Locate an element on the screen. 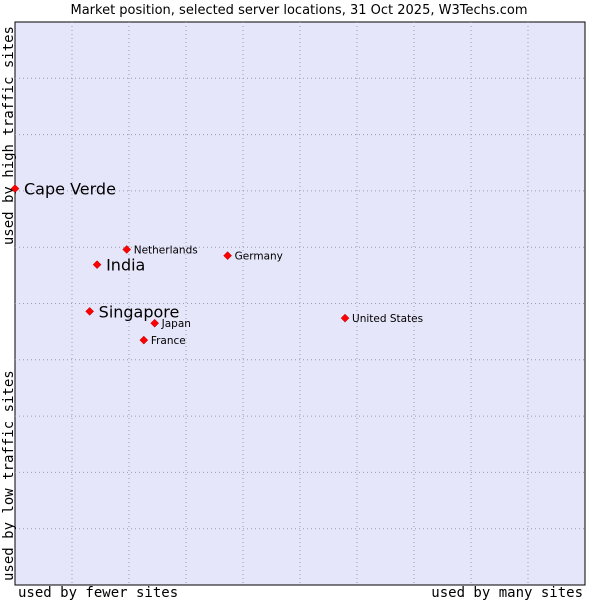 This screenshot has height=600, width=600. y-axis-label-low: used by low traffic sites is located at coordinates (9, 475).